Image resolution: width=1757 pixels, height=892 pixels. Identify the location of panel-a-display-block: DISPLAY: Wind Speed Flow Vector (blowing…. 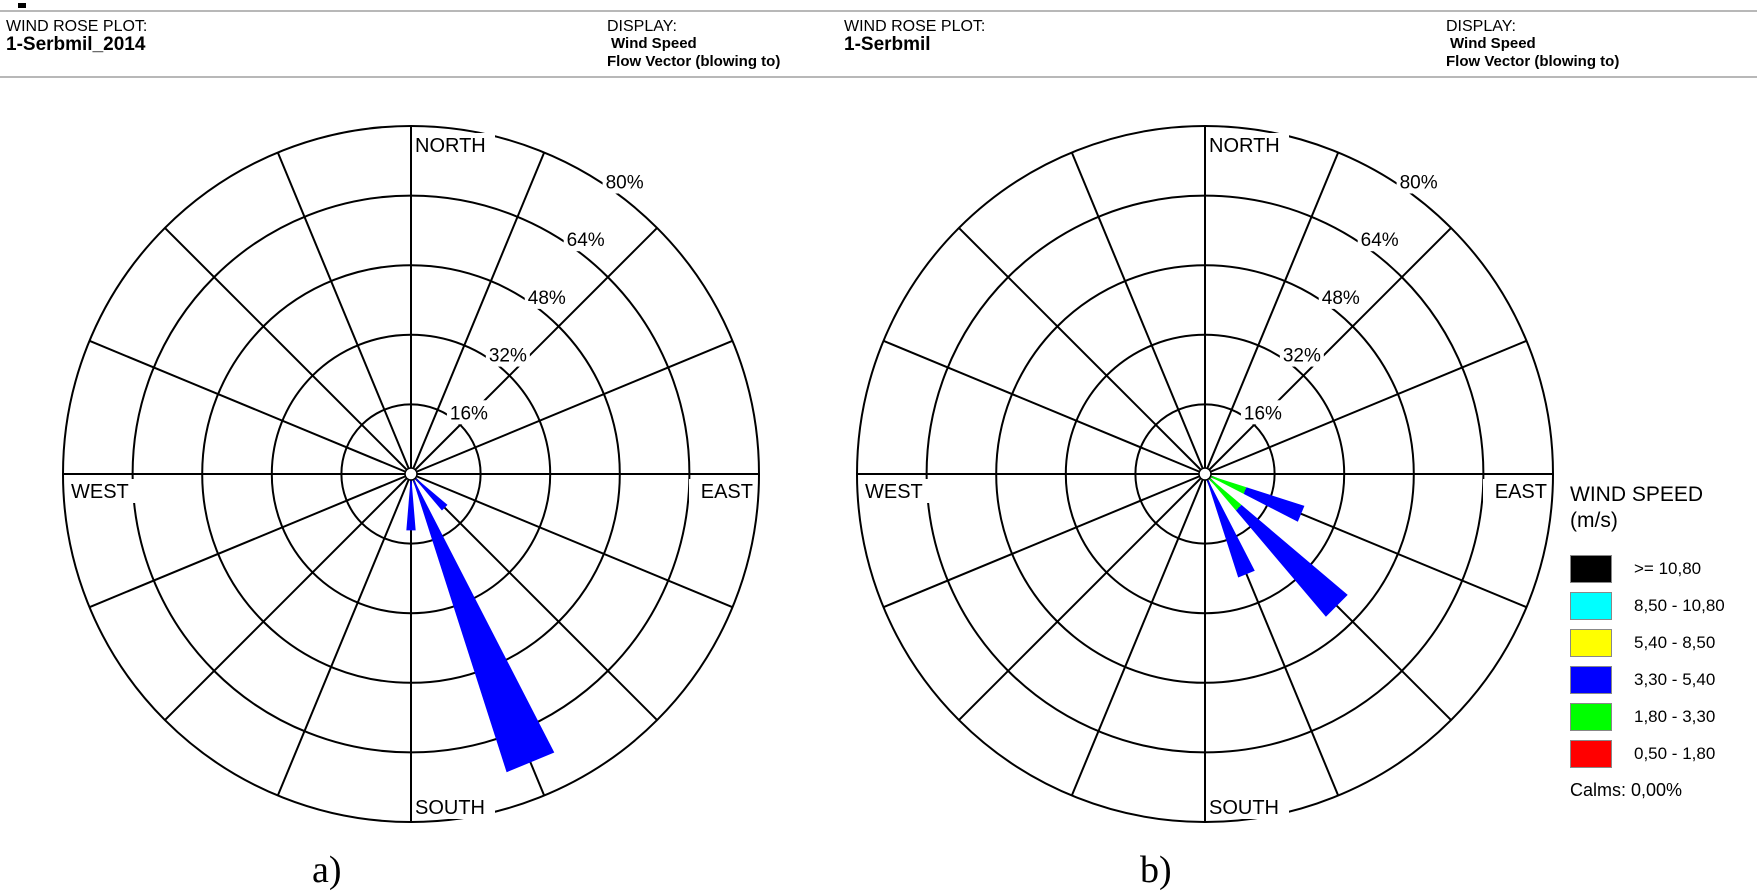
(693, 44).